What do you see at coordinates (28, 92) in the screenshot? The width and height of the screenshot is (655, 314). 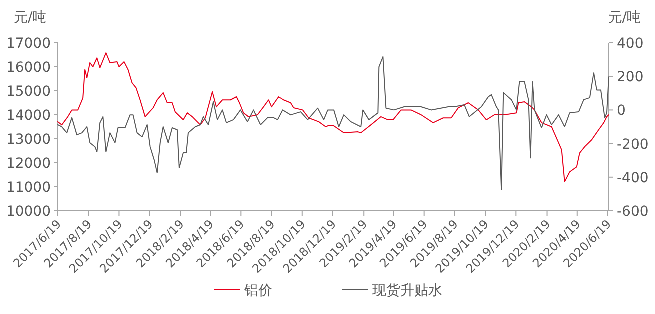 I see `y-tick-label: 15000` at bounding box center [28, 92].